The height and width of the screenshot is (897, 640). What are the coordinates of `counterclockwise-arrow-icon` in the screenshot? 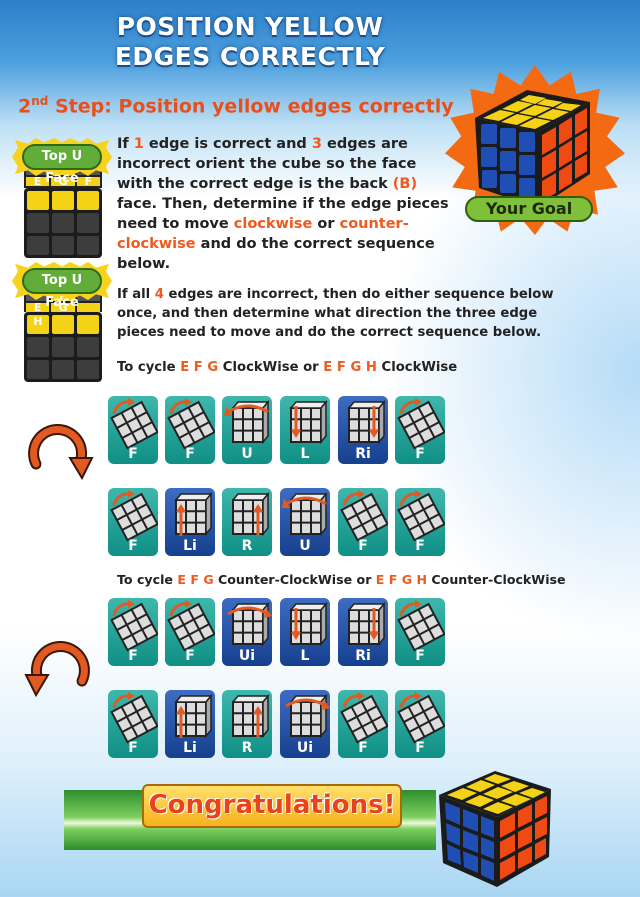 It's located at (57, 669).